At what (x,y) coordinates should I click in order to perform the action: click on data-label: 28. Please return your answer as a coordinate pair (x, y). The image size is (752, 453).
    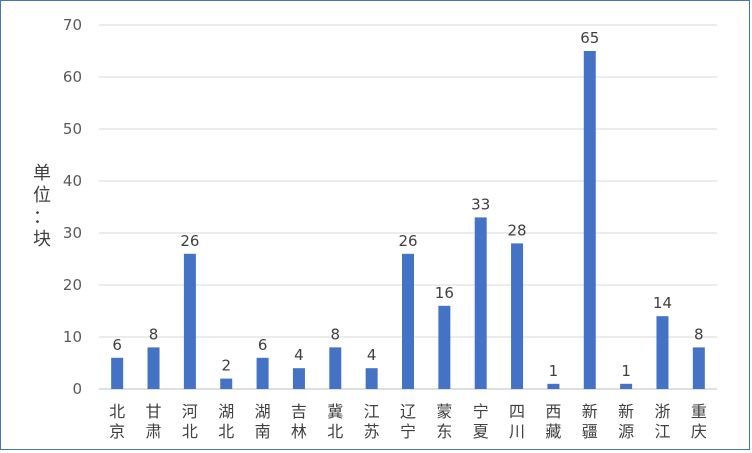
    Looking at the image, I should click on (517, 230).